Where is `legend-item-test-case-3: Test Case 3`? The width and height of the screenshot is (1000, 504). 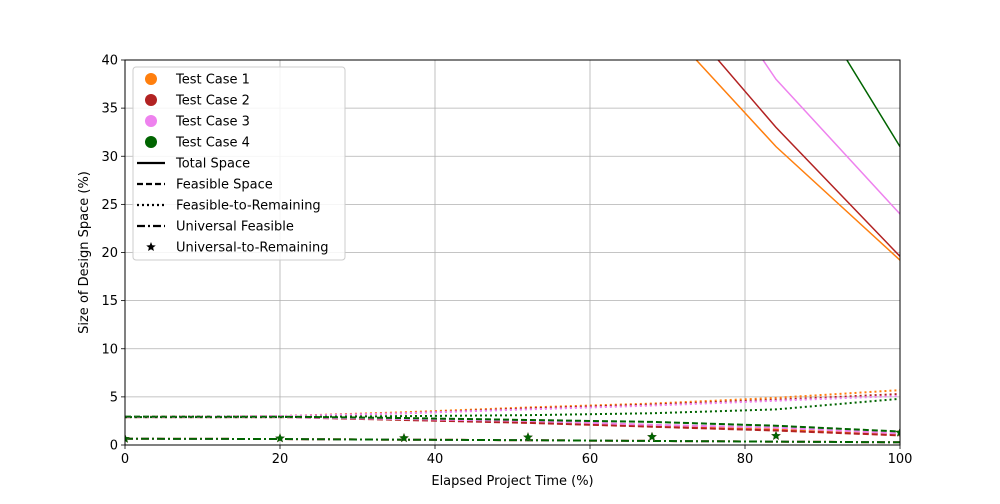 legend-item-test-case-3: Test Case 3 is located at coordinates (197, 122).